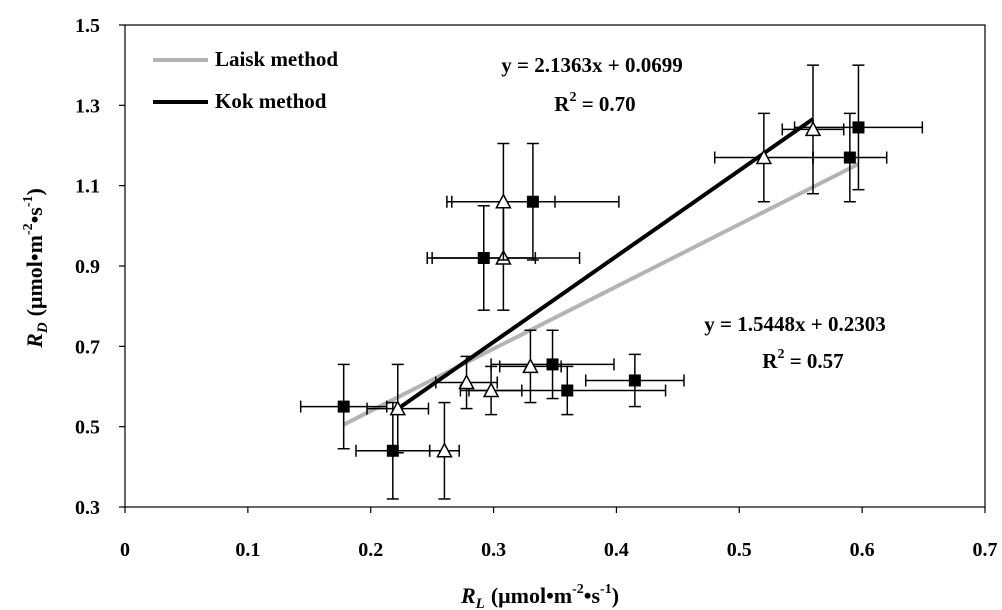  What do you see at coordinates (87, 508) in the screenshot?
I see `y-tick-label: 0.3` at bounding box center [87, 508].